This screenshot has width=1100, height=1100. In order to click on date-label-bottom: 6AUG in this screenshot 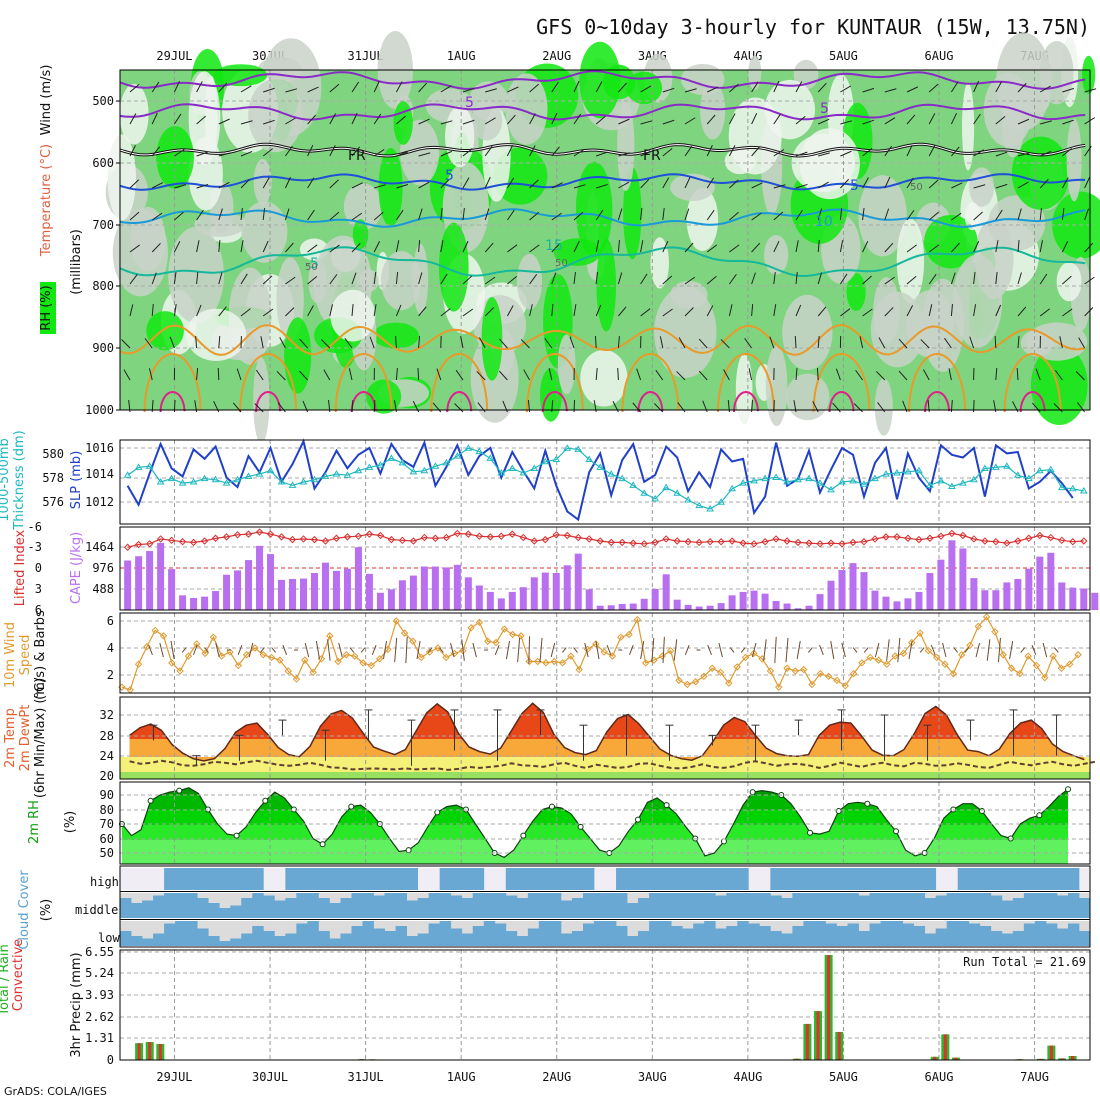, I will do `click(939, 1077)`.